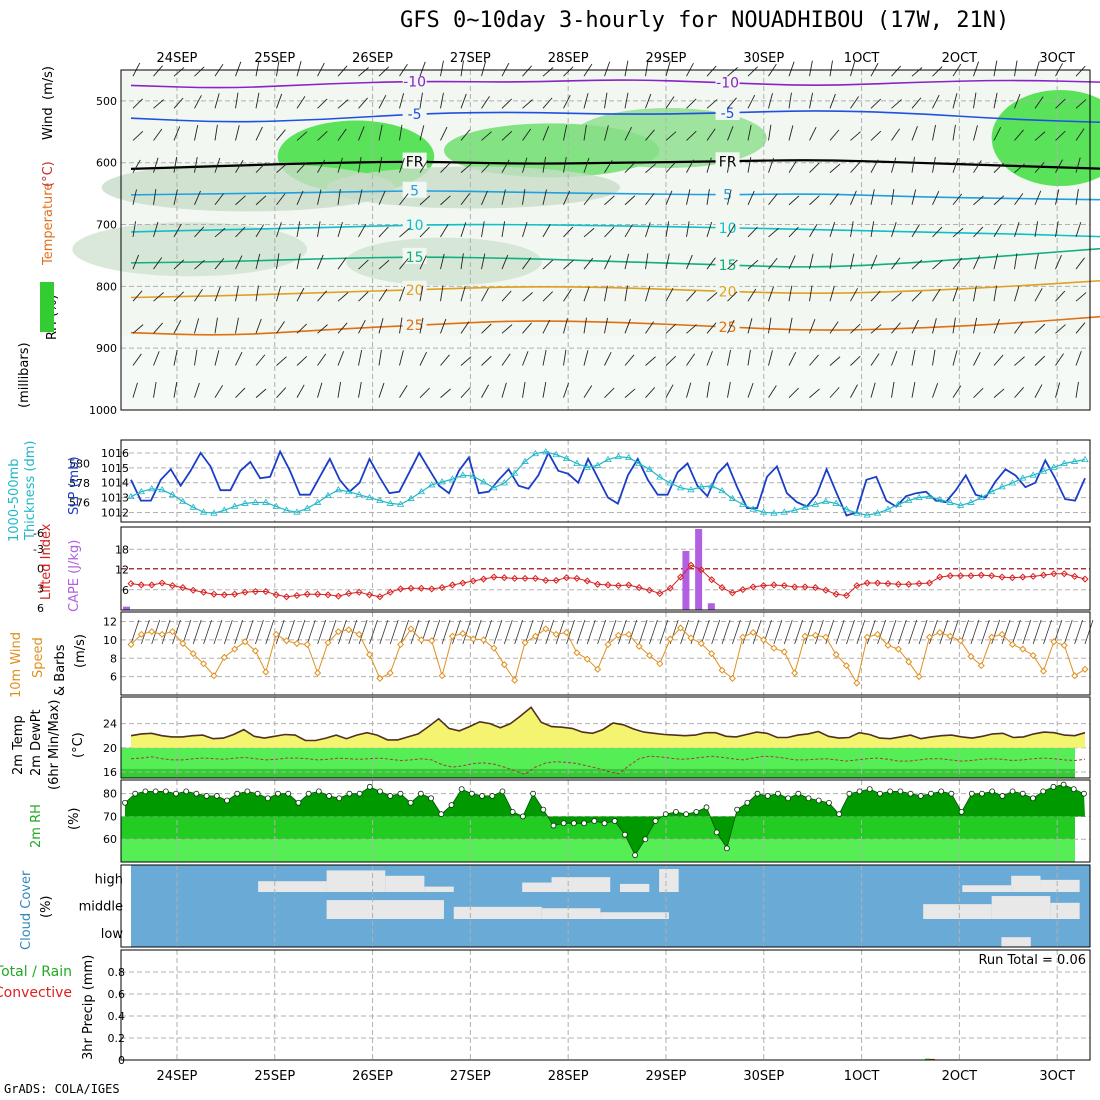  Describe the element at coordinates (415, 326) in the screenshot. I see `contour-label: 25` at that location.